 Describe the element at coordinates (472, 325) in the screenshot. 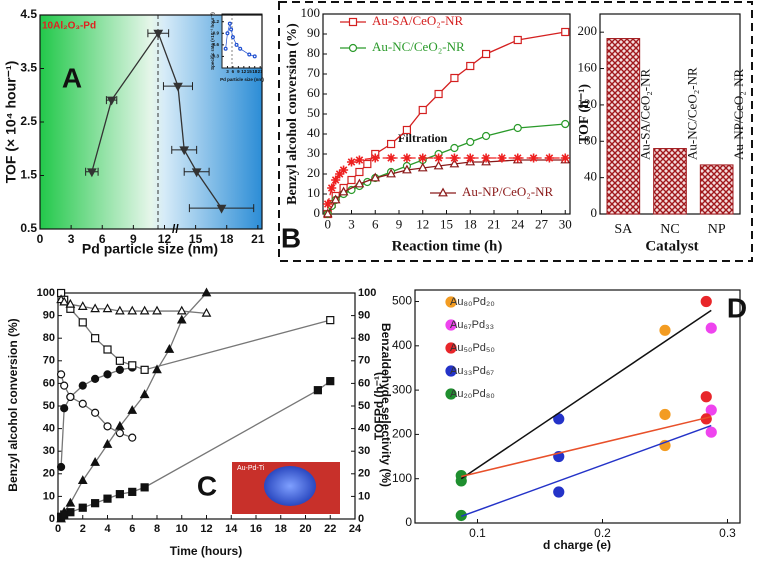

I see `legend-label: Au₆₇Pd₃₃` at that location.